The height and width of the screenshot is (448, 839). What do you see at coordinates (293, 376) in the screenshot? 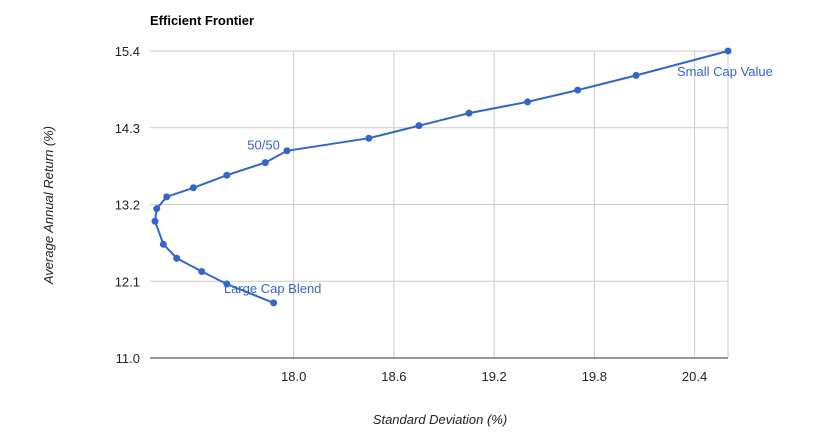
I see `x-tick-label: 18.0` at bounding box center [293, 376].